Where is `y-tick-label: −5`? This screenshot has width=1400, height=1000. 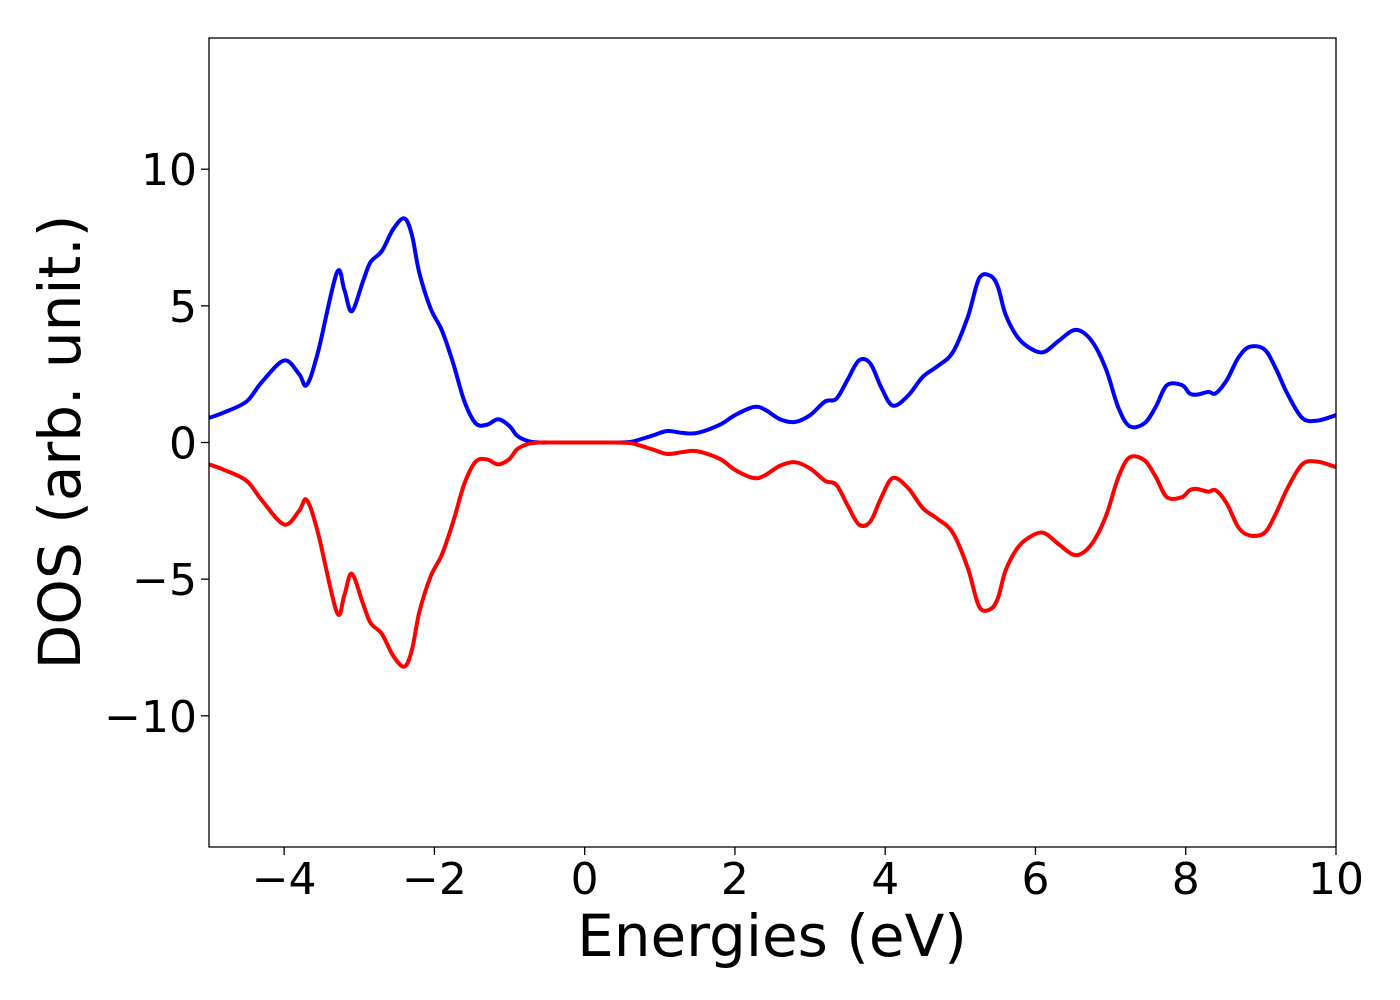
y-tick-label: −5 is located at coordinates (164, 580).